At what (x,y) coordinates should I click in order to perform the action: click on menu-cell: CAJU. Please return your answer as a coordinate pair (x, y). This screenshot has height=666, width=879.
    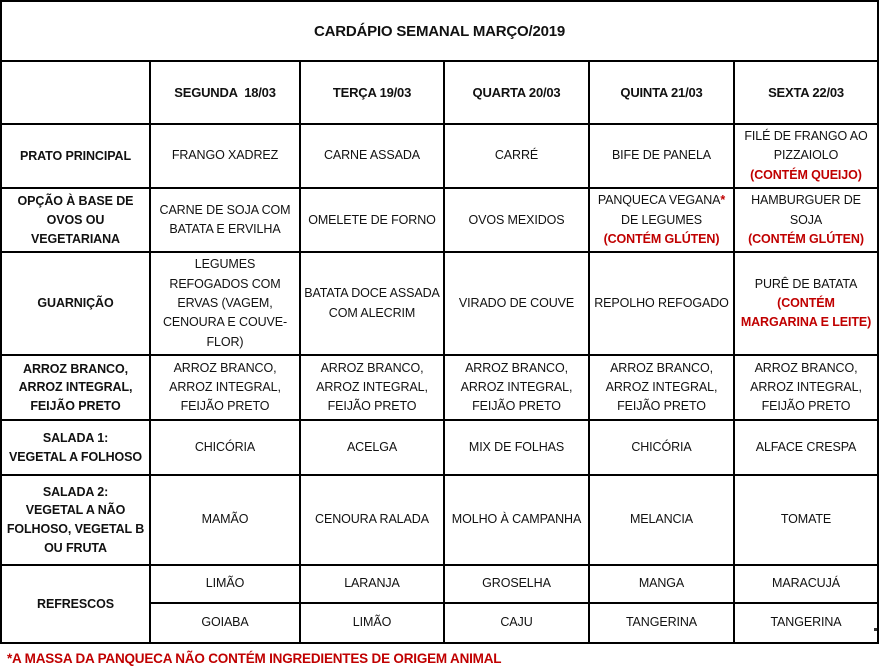
    Looking at the image, I should click on (516, 623).